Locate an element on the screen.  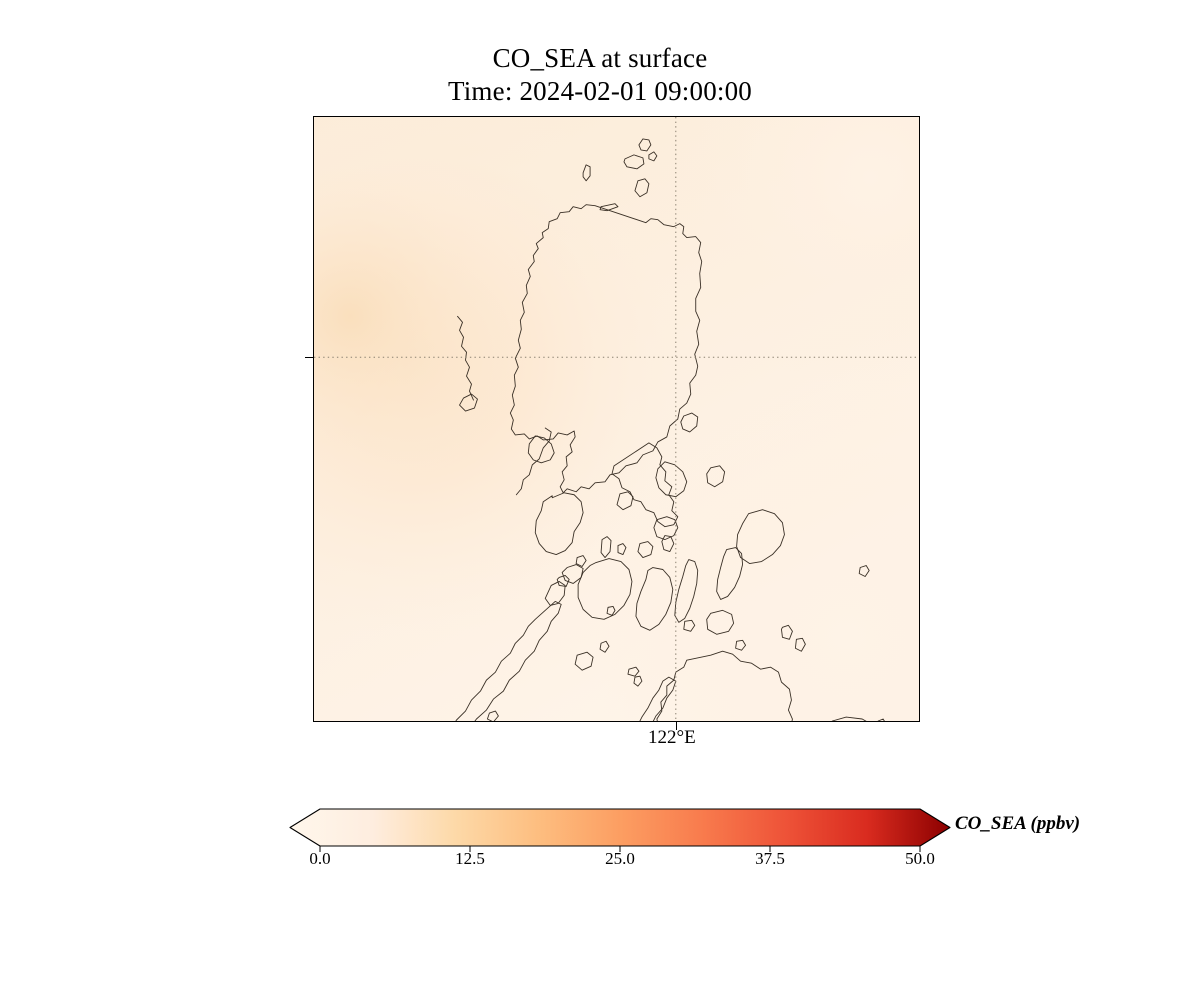
coast-calayan is located at coordinates (642, 188).